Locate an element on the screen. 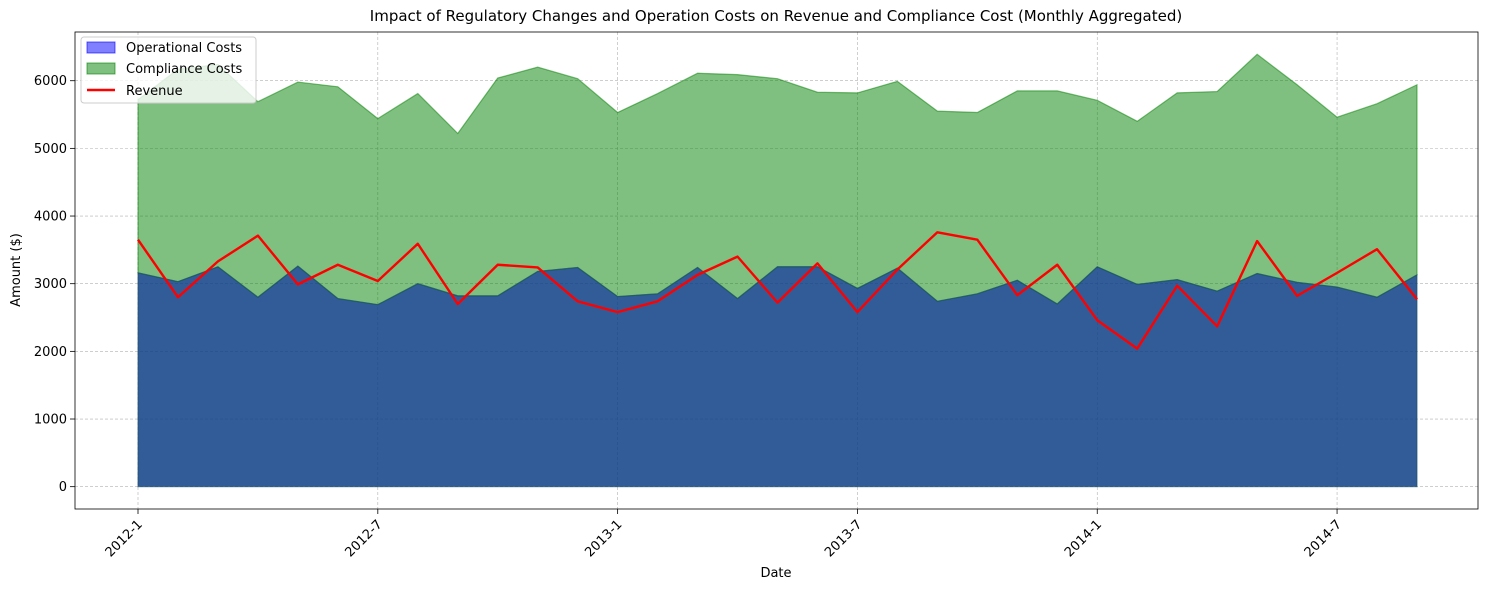 This screenshot has height=590, width=1489. x-tick-label: 2013-7 is located at coordinates (843, 538).